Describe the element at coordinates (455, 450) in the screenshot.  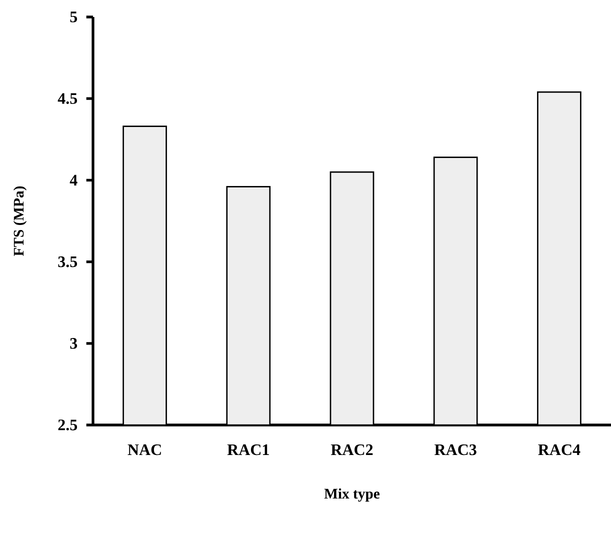
I see `x-tick-label: RAC3` at that location.